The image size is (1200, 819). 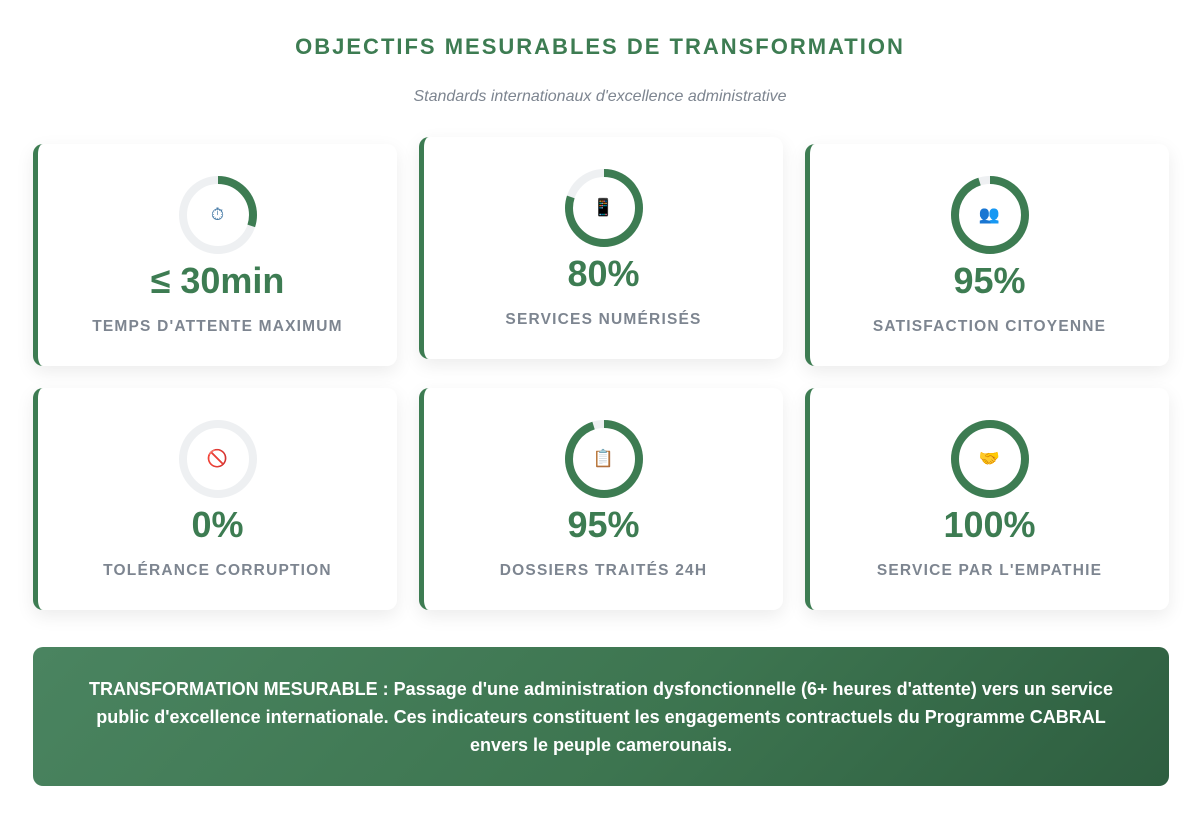 What do you see at coordinates (217, 280) in the screenshot?
I see `metric-value: ≤ 30min` at bounding box center [217, 280].